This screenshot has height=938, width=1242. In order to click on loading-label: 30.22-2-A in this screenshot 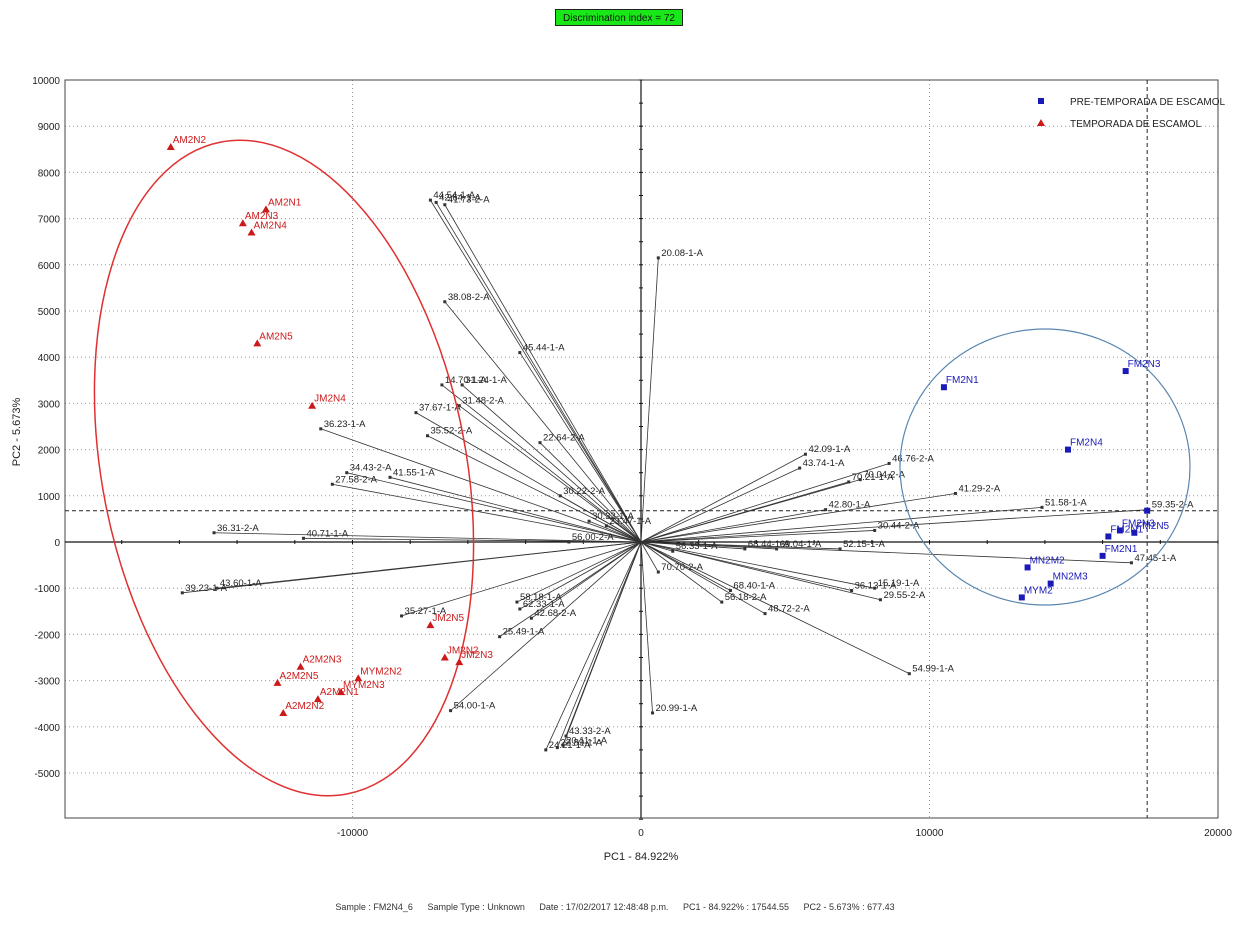, I will do `click(584, 491)`.